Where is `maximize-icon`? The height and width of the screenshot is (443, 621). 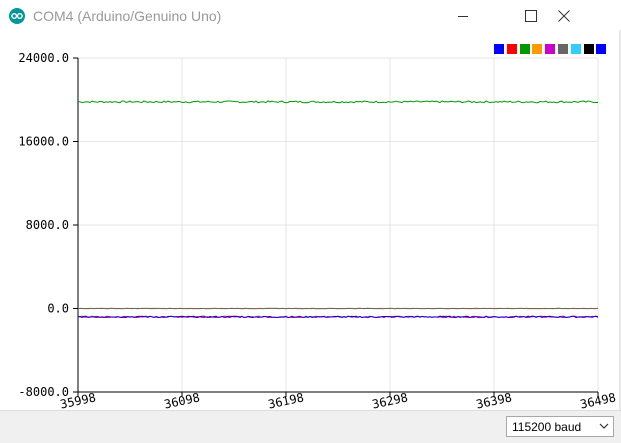 maximize-icon is located at coordinates (531, 16).